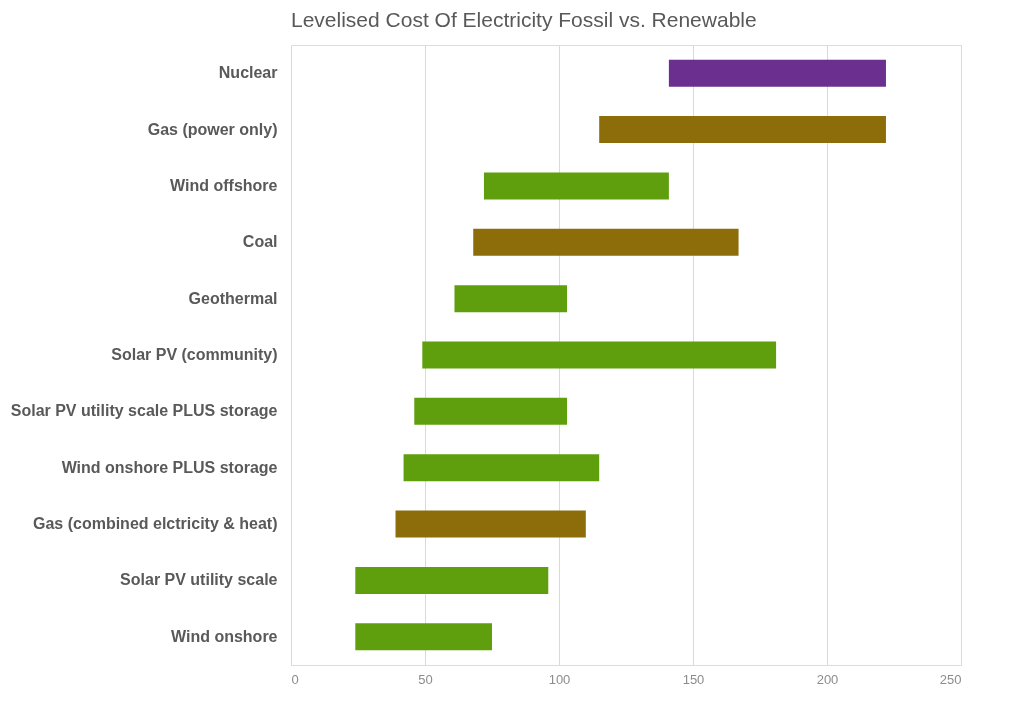  What do you see at coordinates (224, 636) in the screenshot?
I see `y-tick-label: Wind onshore` at bounding box center [224, 636].